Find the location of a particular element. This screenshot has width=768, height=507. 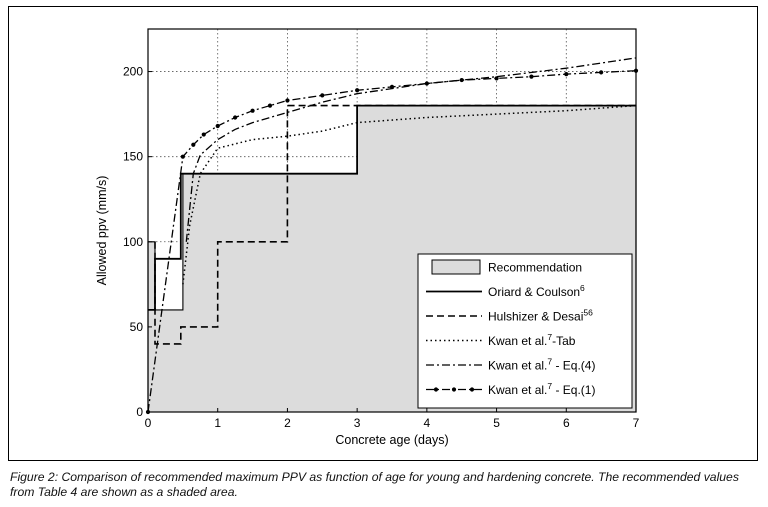

legend-entry-suffix: -Tab is located at coordinates (564, 341).